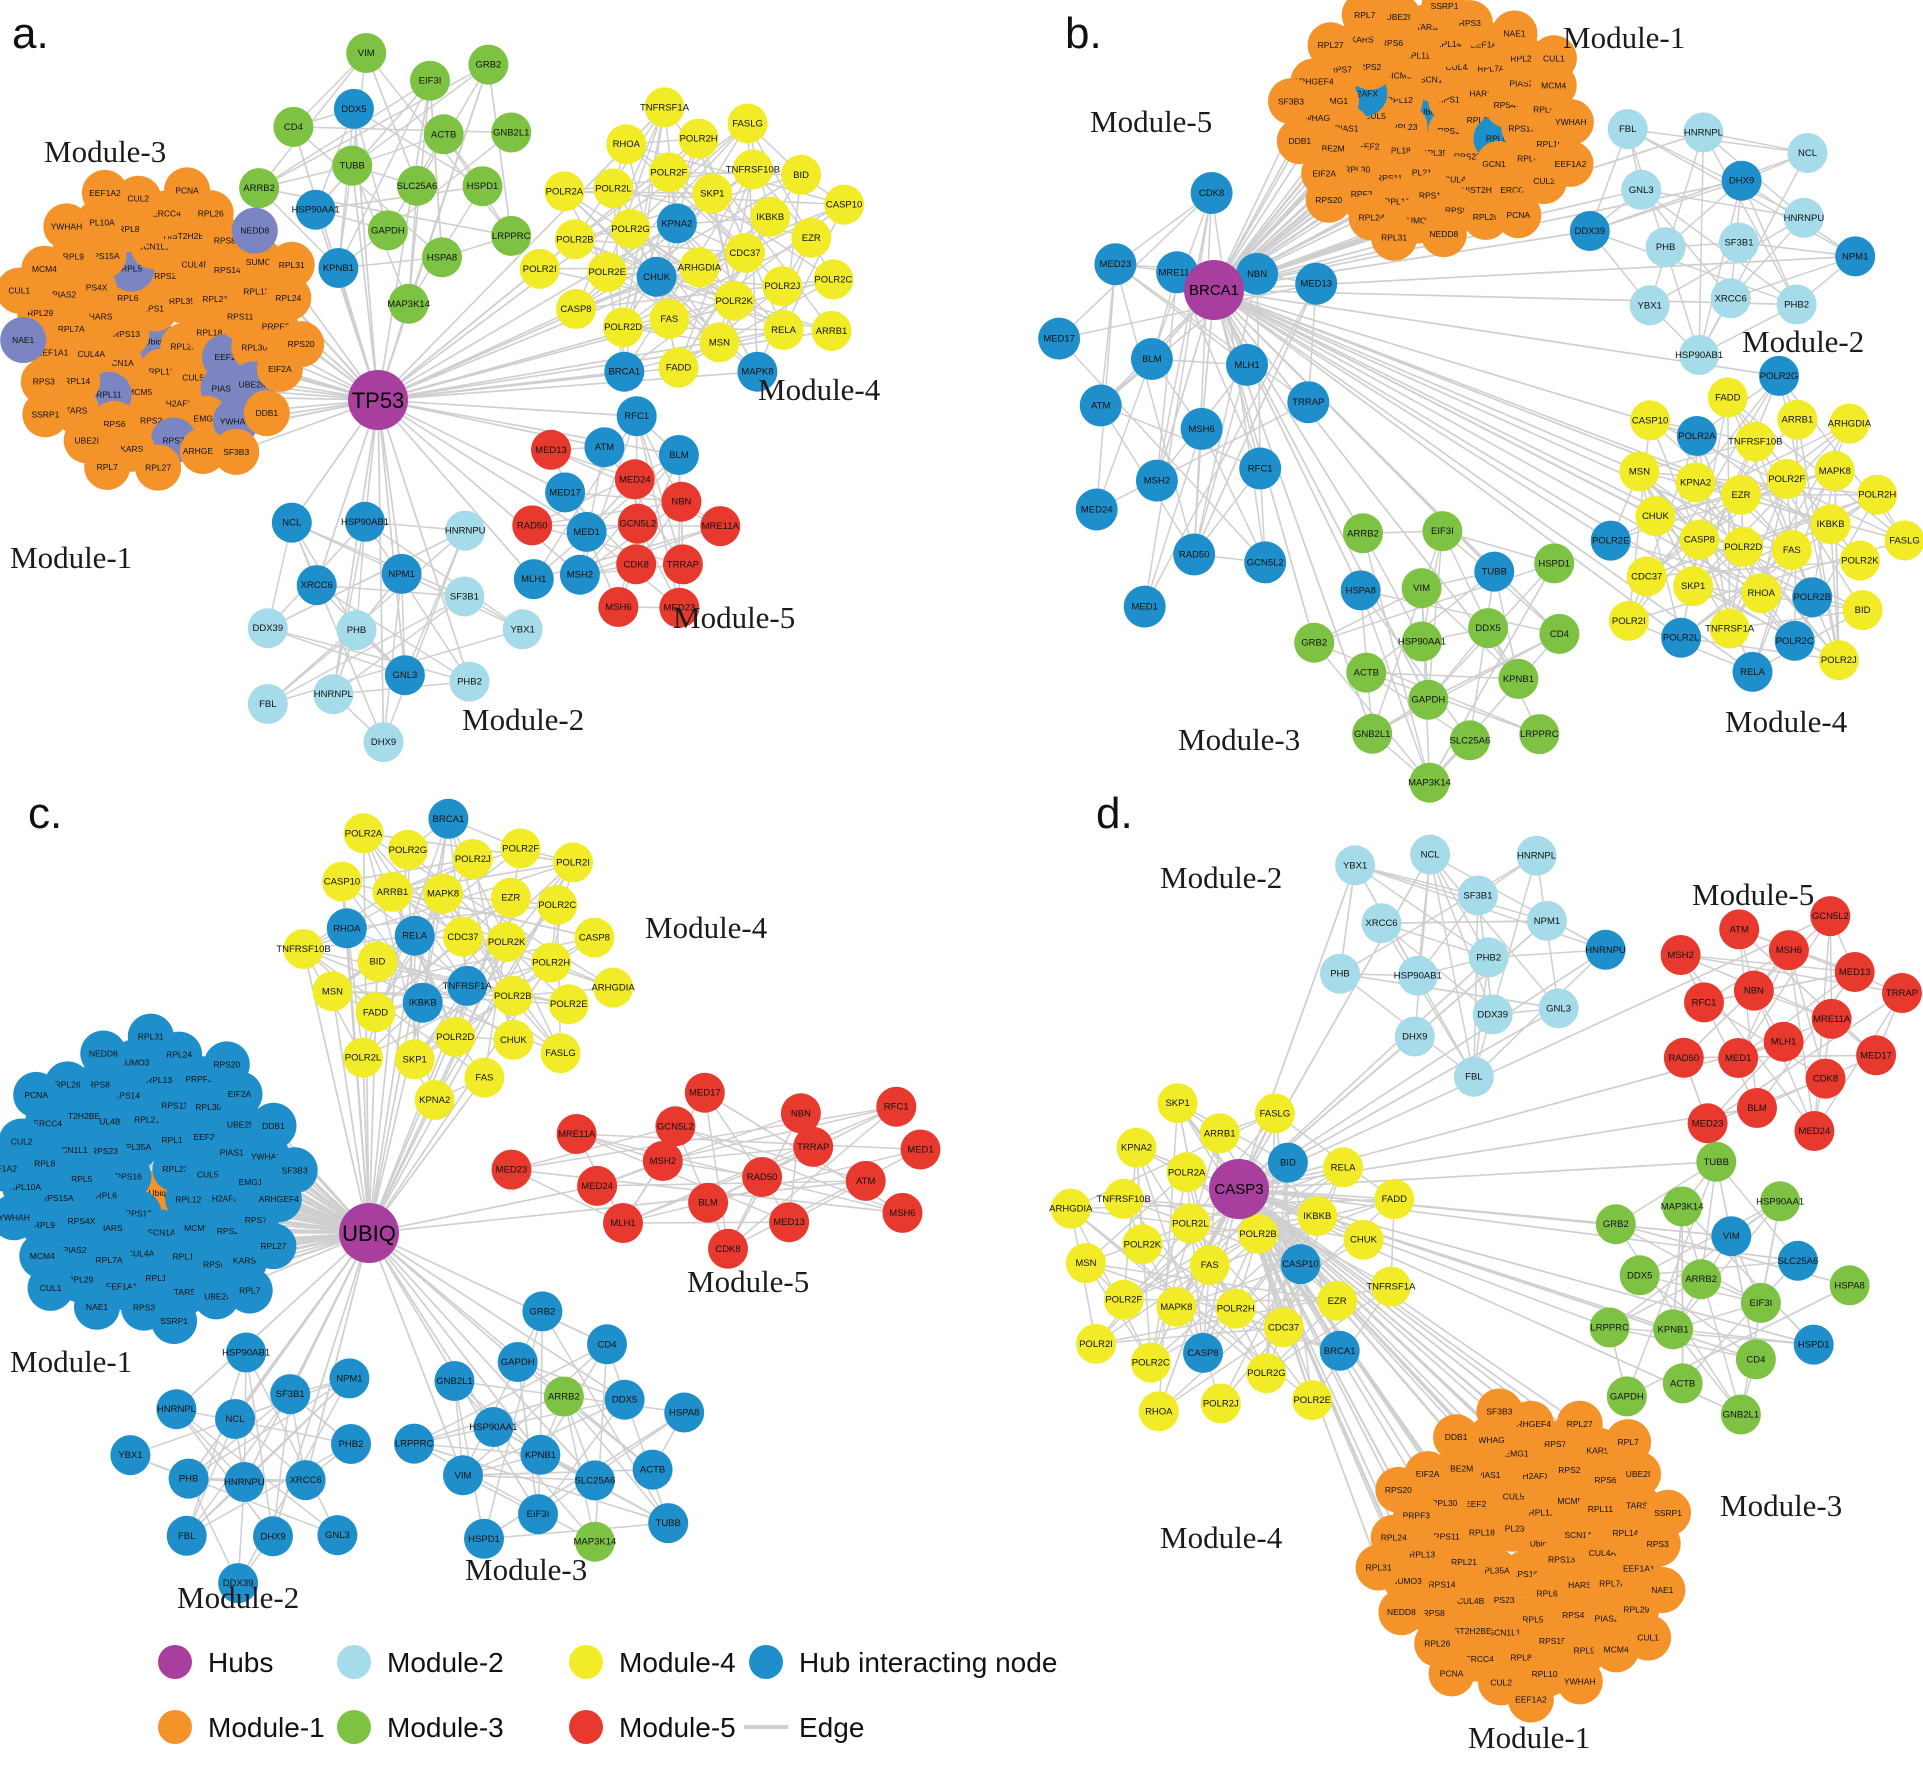 This screenshot has width=1923, height=1775. What do you see at coordinates (159, 1080) in the screenshot?
I see `node-label: RPL13` at bounding box center [159, 1080].